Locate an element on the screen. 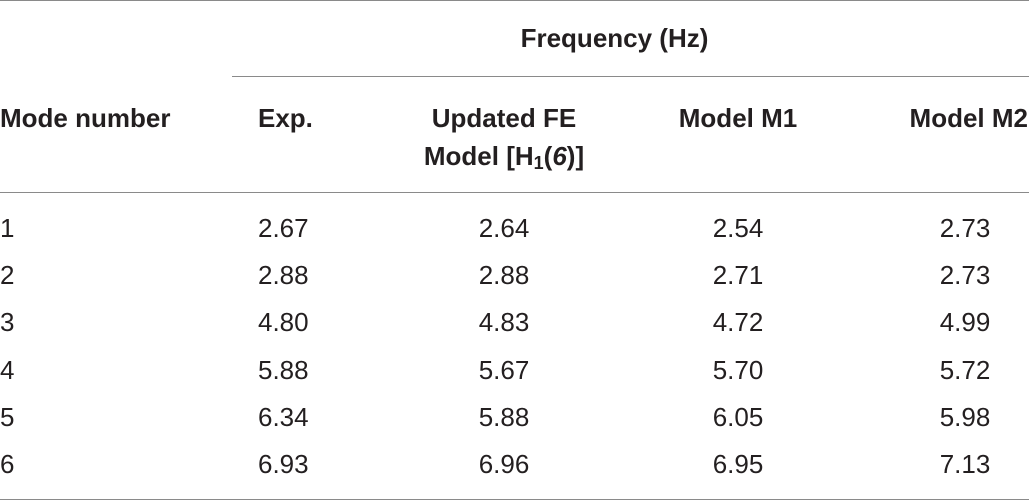 This screenshot has height=501, width=1029. header-rule is located at coordinates (514, 192).